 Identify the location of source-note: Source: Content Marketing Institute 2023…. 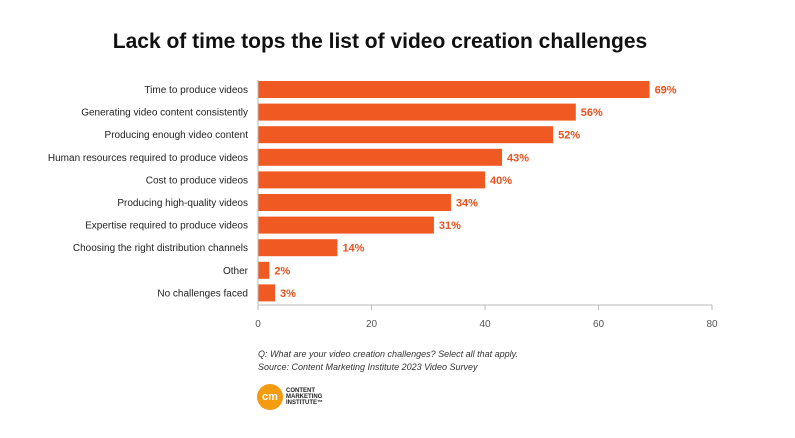
(368, 367).